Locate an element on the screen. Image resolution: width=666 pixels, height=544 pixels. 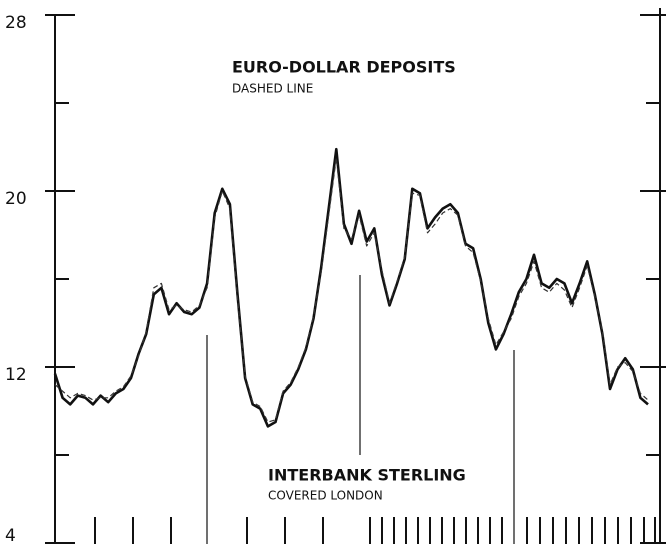
annotation: EURO-DOLLAR DEPOSITS is located at coordinates (344, 67).